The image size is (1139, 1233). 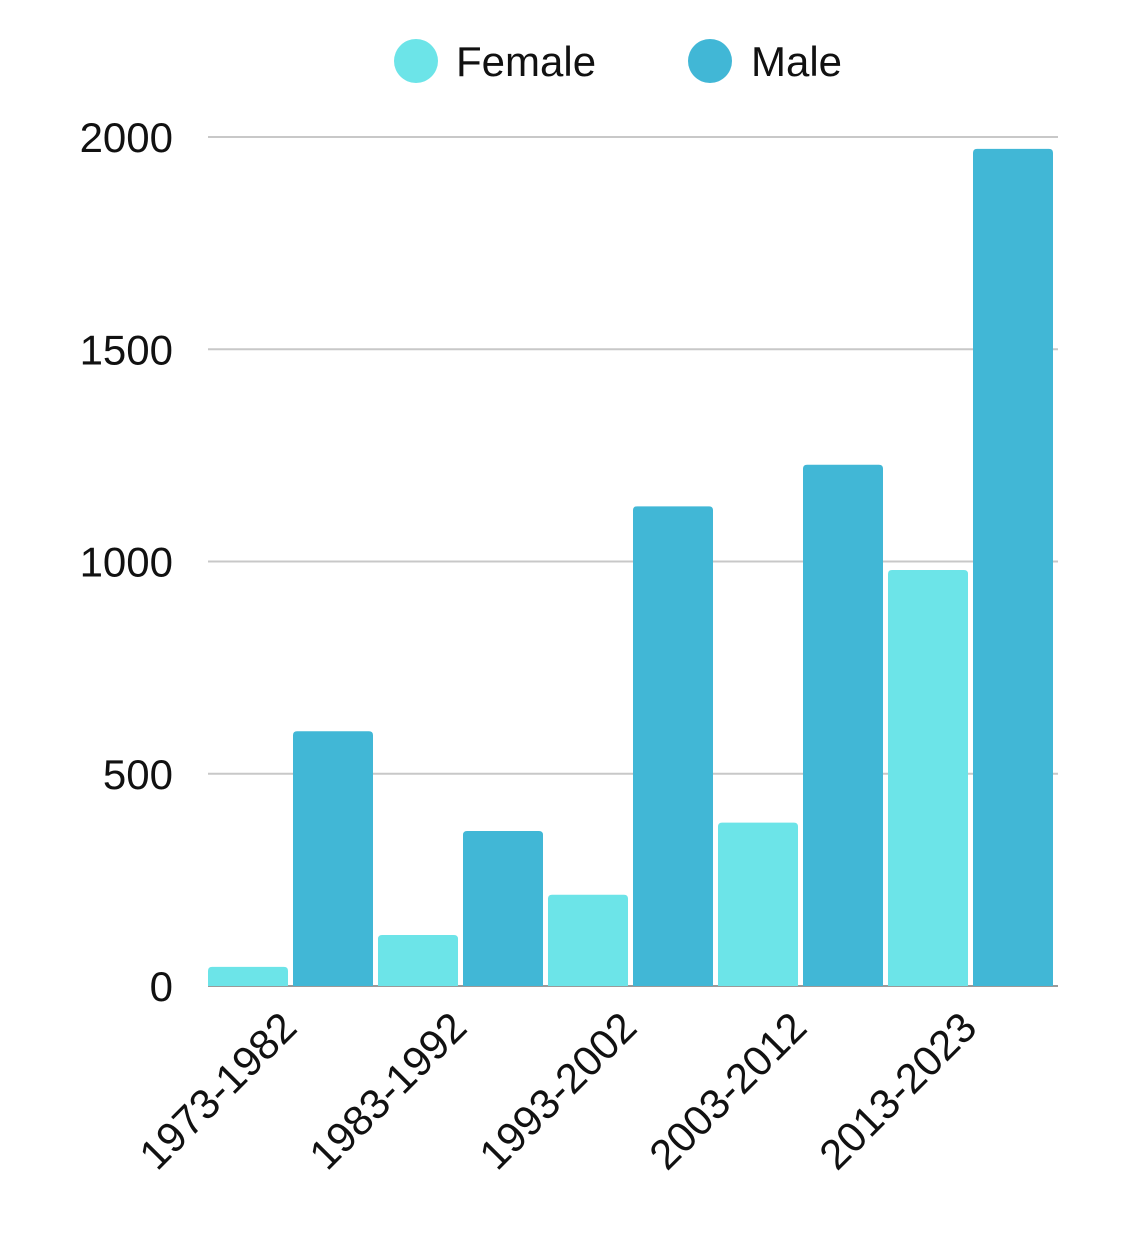 I want to click on bar-female-1993-2002, so click(x=588, y=940).